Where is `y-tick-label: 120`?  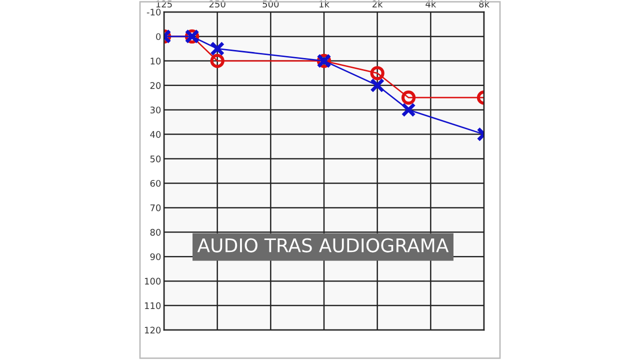
y-tick-label: 120 is located at coordinates (152, 330).